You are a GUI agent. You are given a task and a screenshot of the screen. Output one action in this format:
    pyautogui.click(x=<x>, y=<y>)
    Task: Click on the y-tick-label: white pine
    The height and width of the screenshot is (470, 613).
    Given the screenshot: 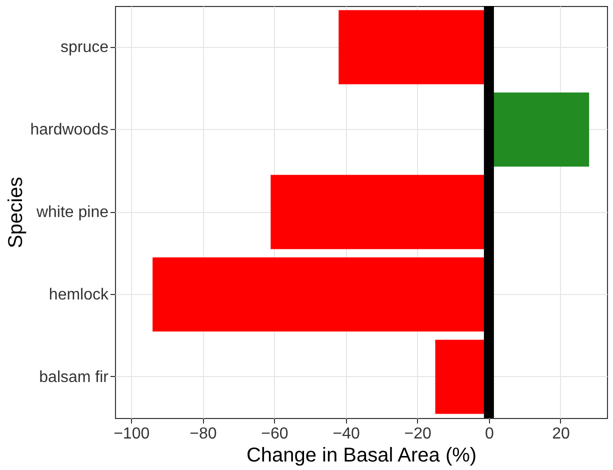 What is the action you would take?
    pyautogui.click(x=72, y=212)
    